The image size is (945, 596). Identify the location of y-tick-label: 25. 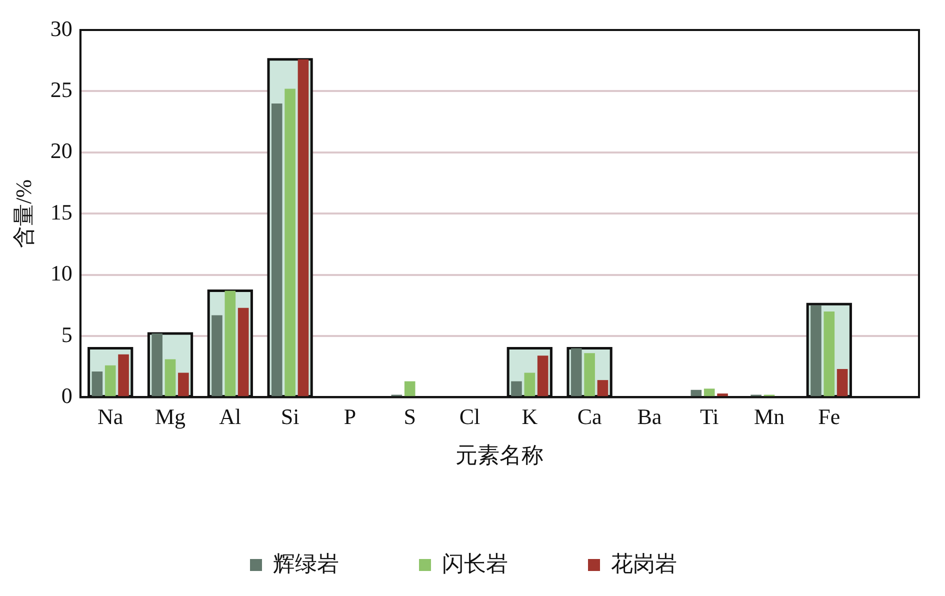
(61, 89).